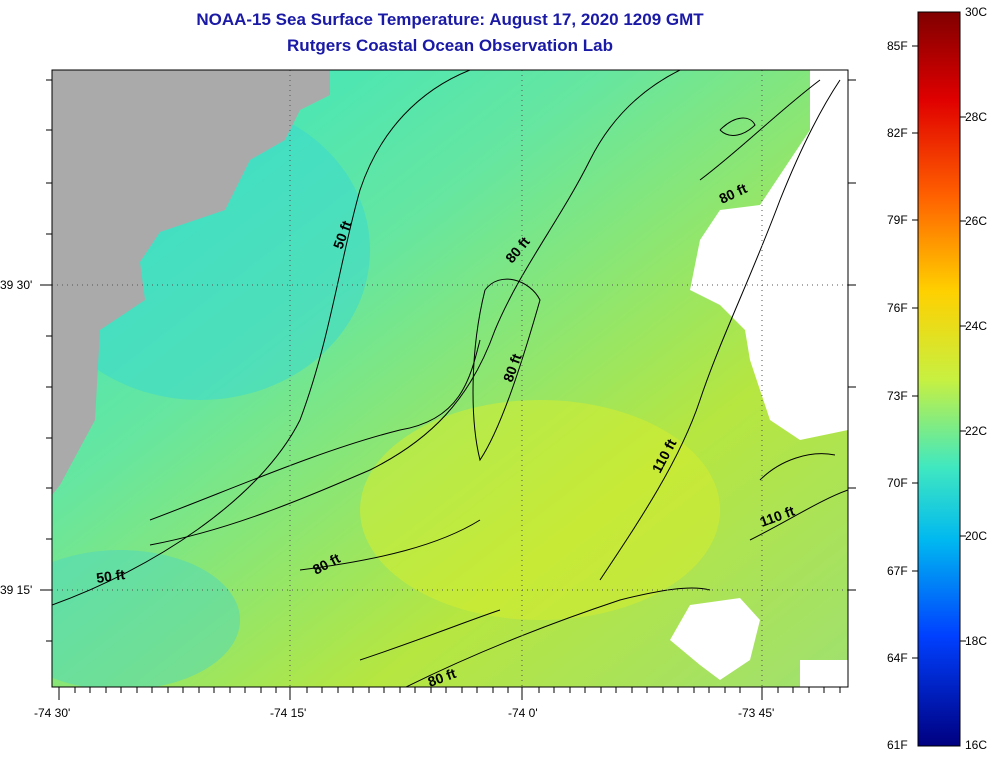 This screenshot has height=761, width=1000. Describe the element at coordinates (523, 713) in the screenshot. I see `longitude-label: -74 0'` at that location.